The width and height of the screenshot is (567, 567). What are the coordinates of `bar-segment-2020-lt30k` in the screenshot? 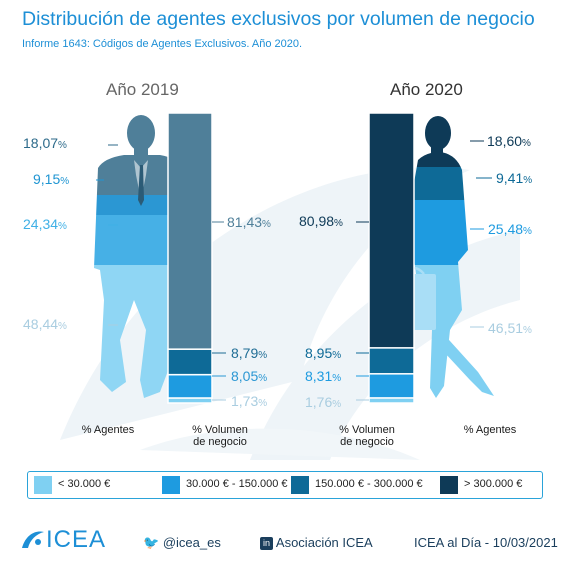 It's located at (391, 400).